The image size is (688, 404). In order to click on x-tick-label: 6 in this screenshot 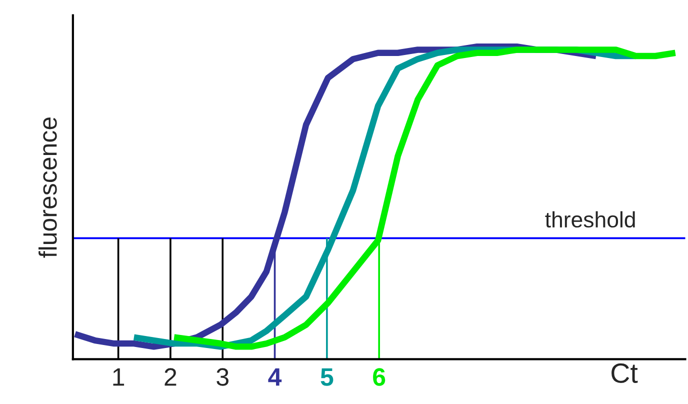, I will do `click(379, 377)`.